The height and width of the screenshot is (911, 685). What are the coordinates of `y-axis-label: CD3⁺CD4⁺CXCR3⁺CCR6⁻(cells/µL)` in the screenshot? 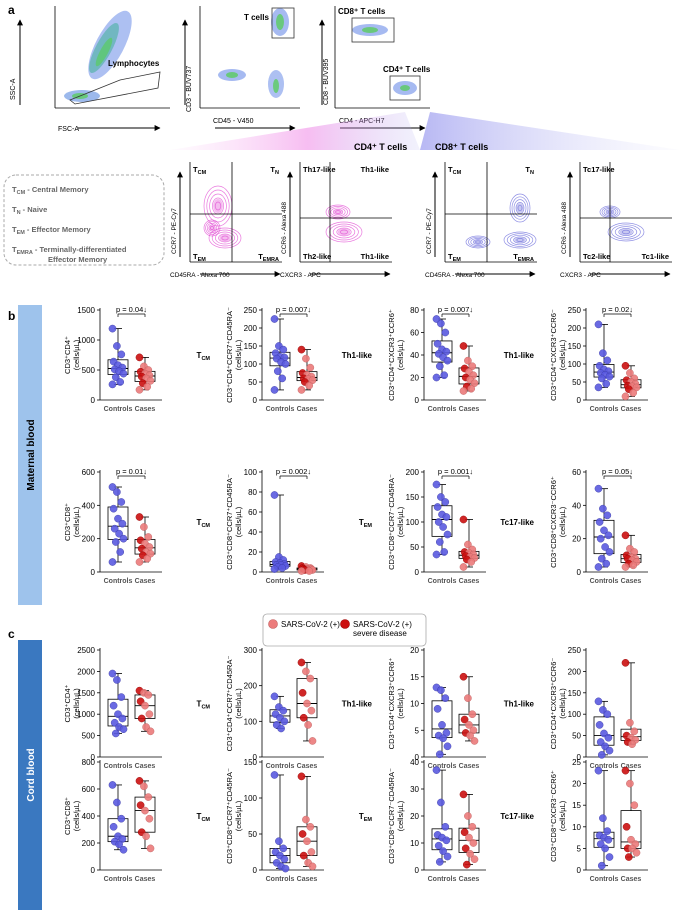 It's located at (558, 704).